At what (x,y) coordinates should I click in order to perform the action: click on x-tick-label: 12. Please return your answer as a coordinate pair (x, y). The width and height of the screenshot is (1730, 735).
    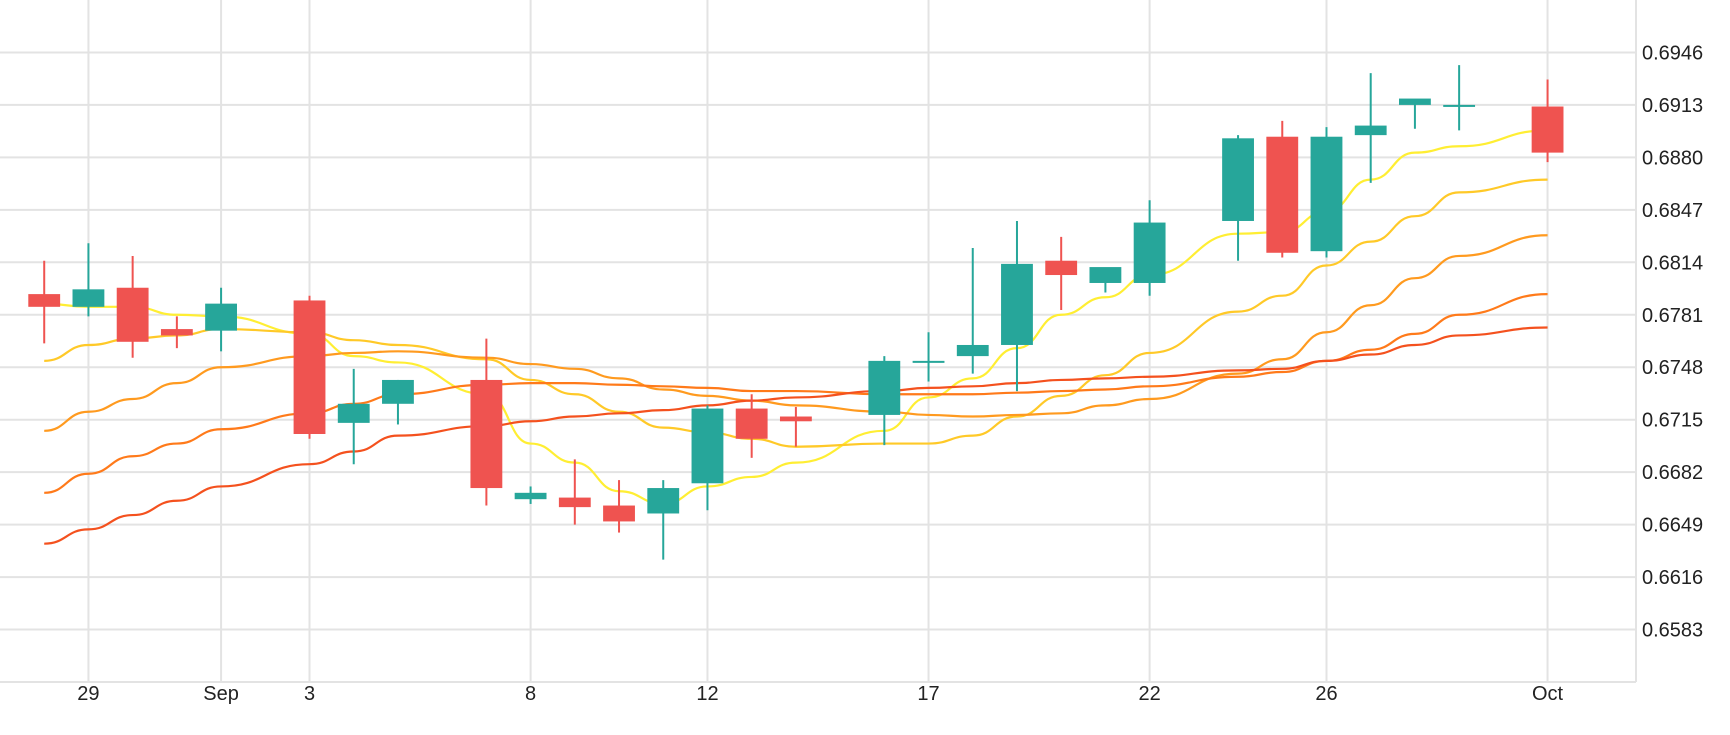
    Looking at the image, I should click on (707, 694).